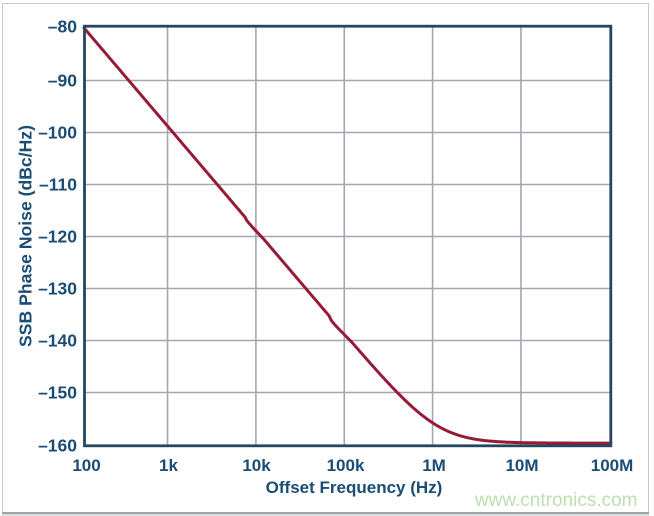 The image size is (654, 516). Describe the element at coordinates (521, 465) in the screenshot. I see `svg-text: 10M` at that location.